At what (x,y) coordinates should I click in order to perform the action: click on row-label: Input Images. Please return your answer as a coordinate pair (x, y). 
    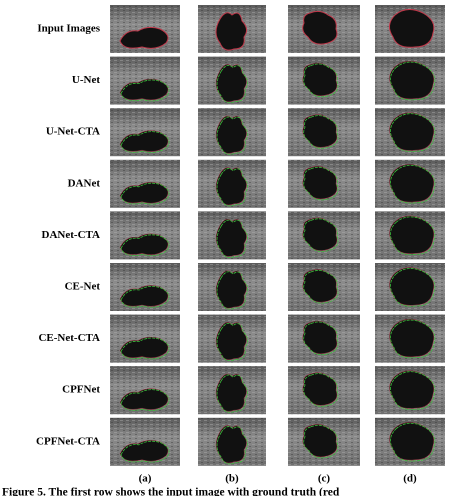
    Looking at the image, I should click on (68, 29).